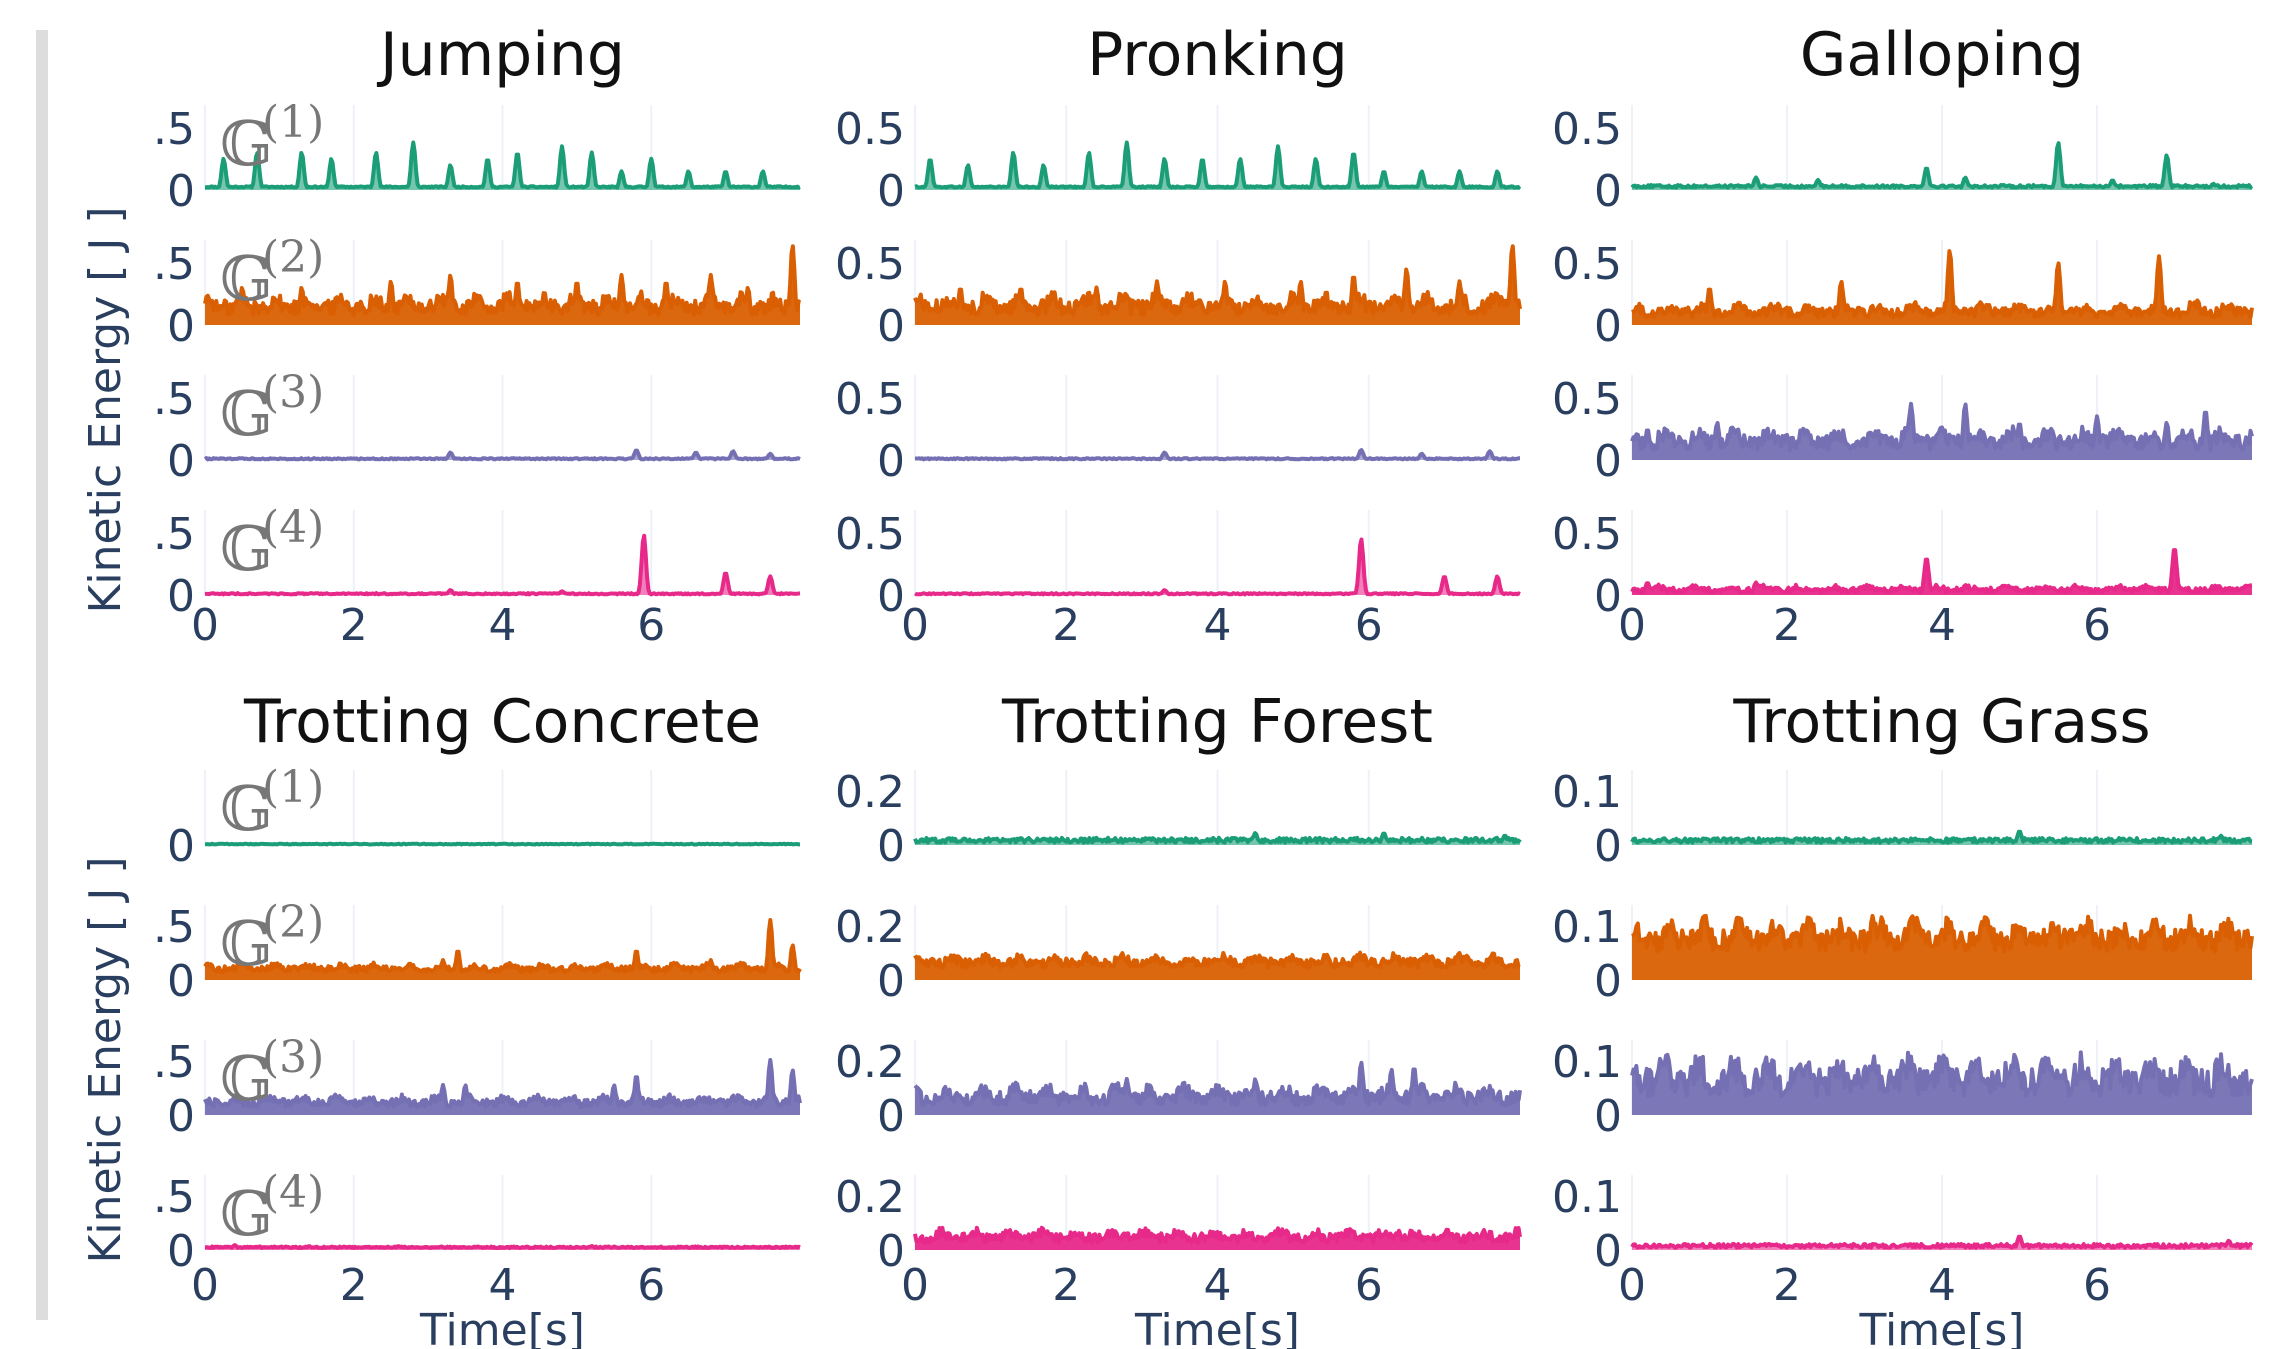 The height and width of the screenshot is (1349, 2290). I want to click on panel-title: Trotting Forest, so click(1217, 722).